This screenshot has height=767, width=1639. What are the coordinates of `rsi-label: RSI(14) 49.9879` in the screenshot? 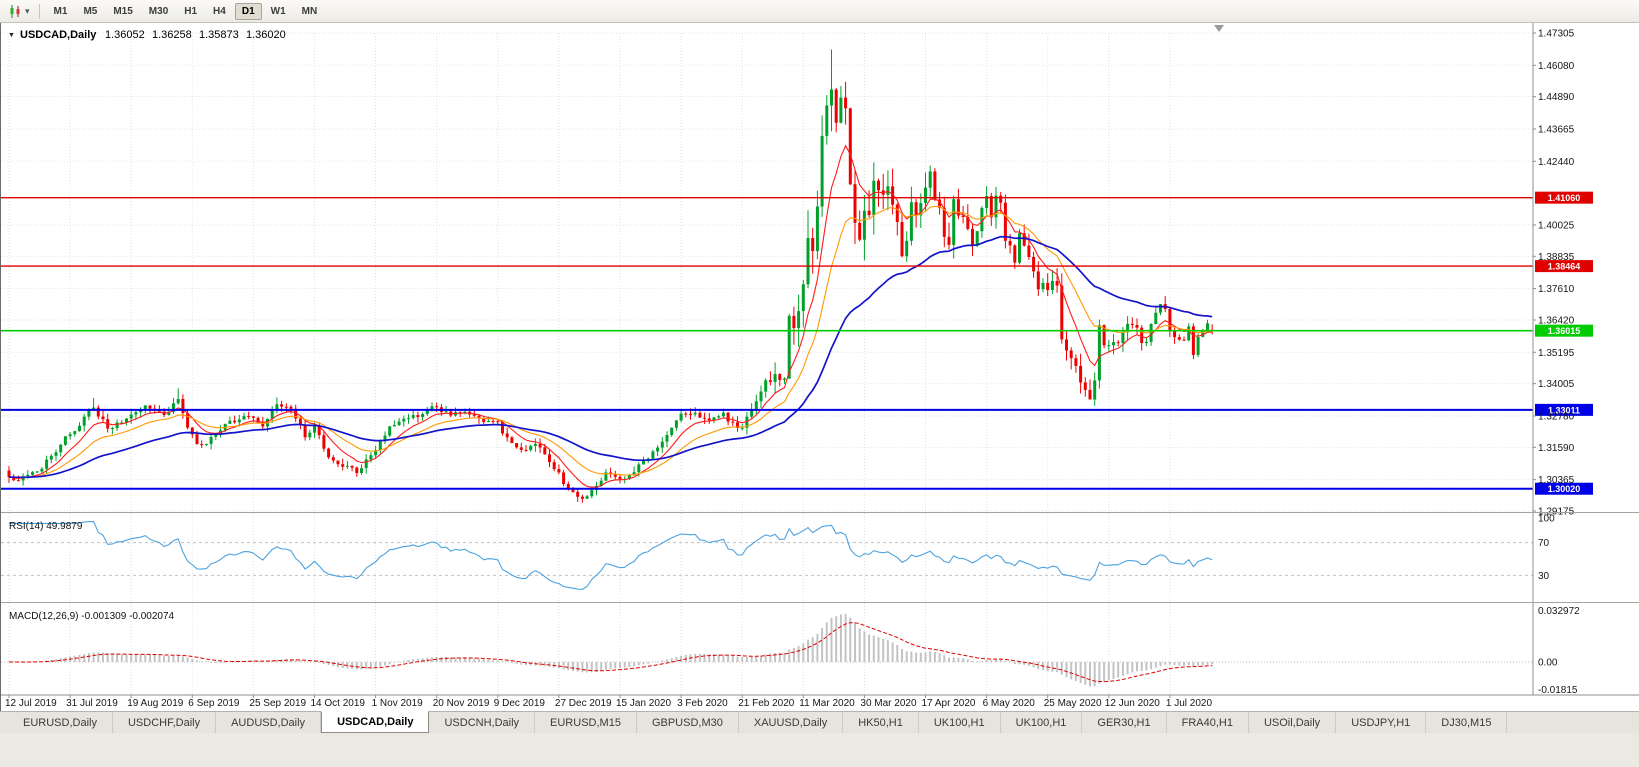 It's located at (46, 526).